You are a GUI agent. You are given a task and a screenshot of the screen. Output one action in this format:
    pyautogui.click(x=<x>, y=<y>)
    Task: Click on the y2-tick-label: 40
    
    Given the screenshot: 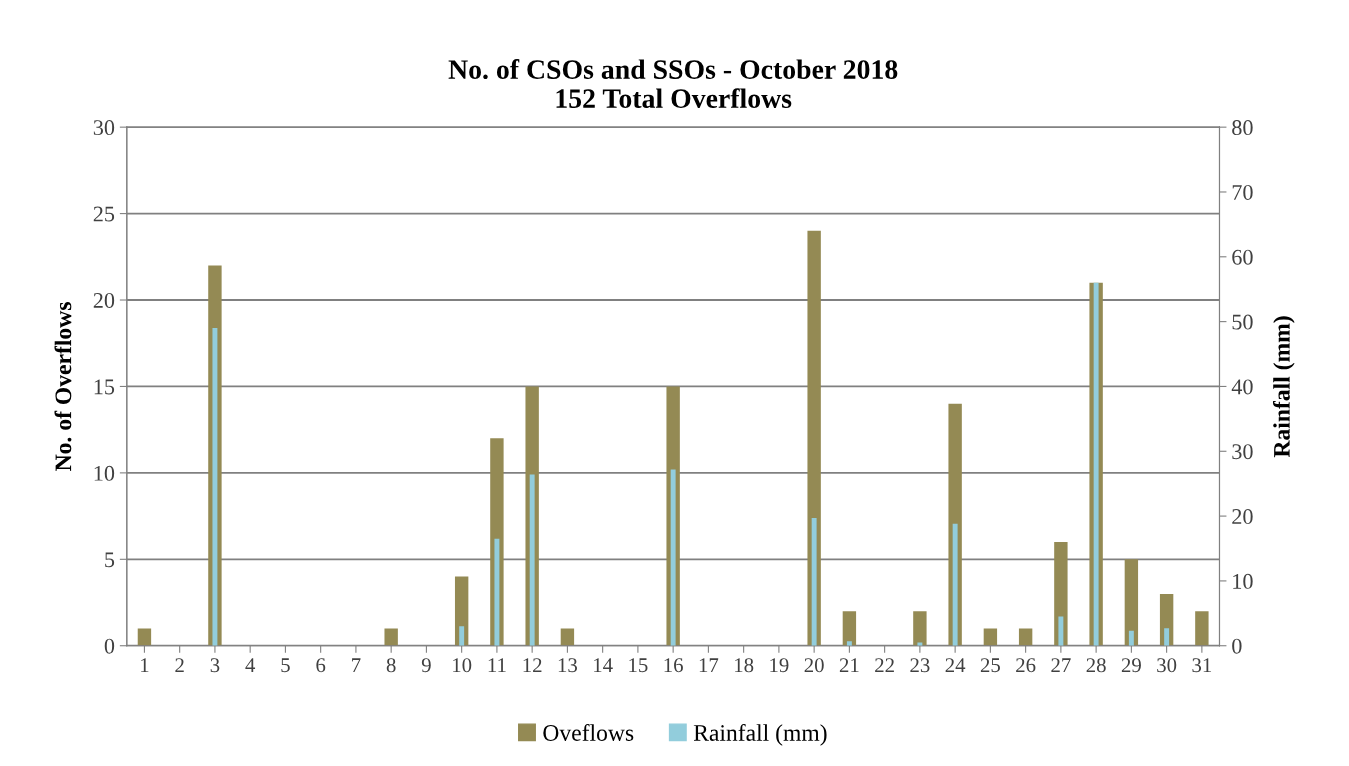 What is the action you would take?
    pyautogui.click(x=1242, y=387)
    